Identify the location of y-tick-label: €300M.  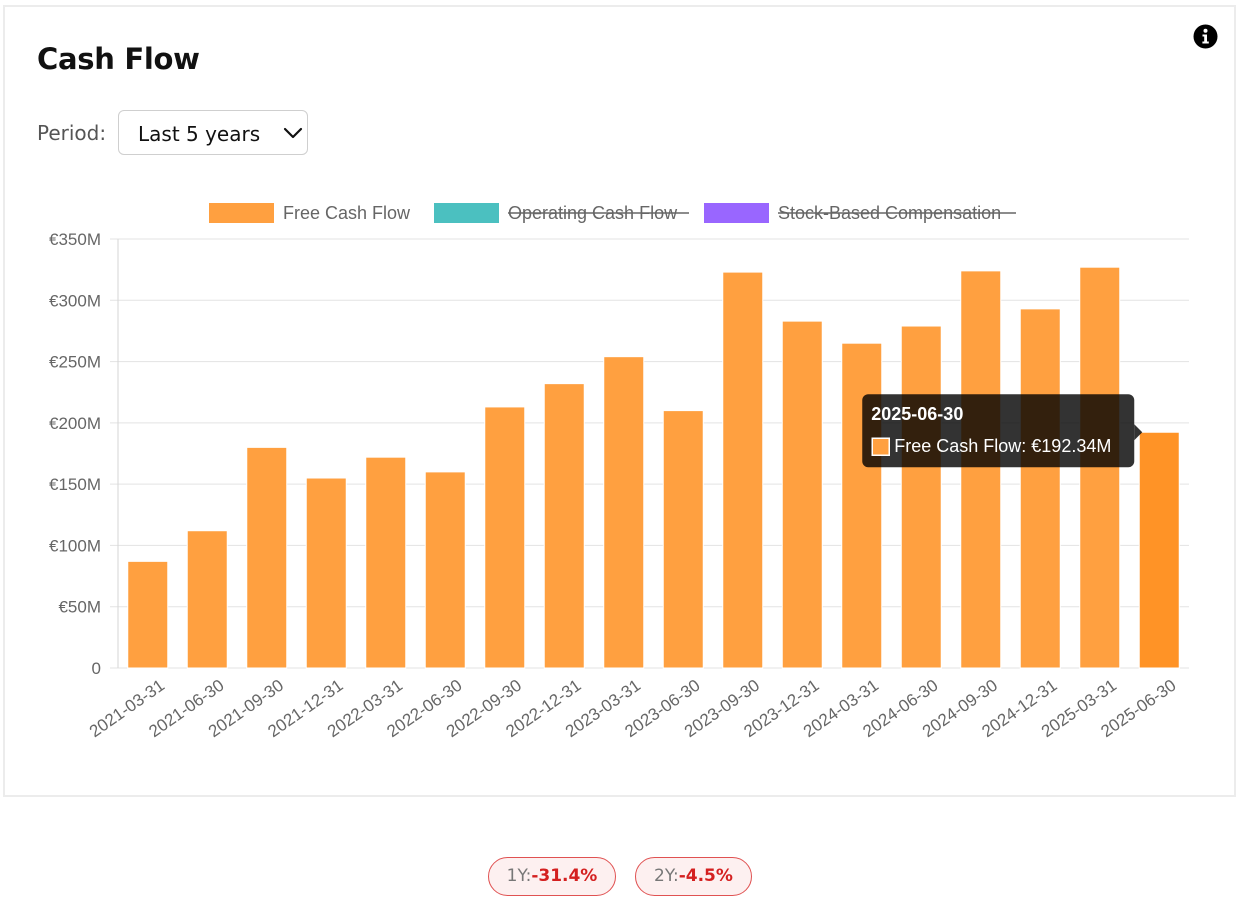
(75, 300).